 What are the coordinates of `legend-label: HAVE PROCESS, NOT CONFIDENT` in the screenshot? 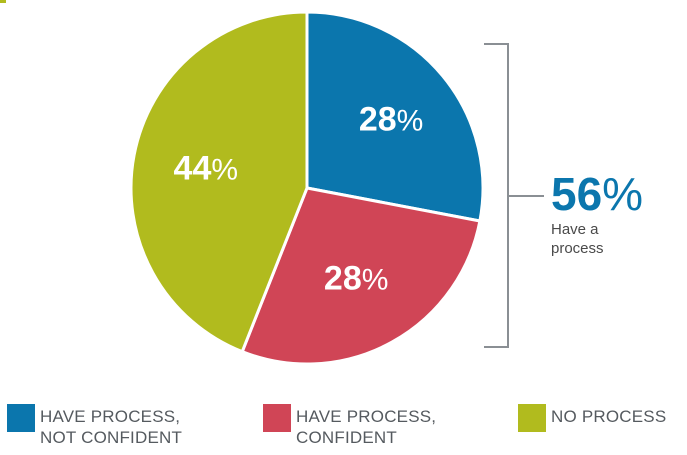 It's located at (111, 427).